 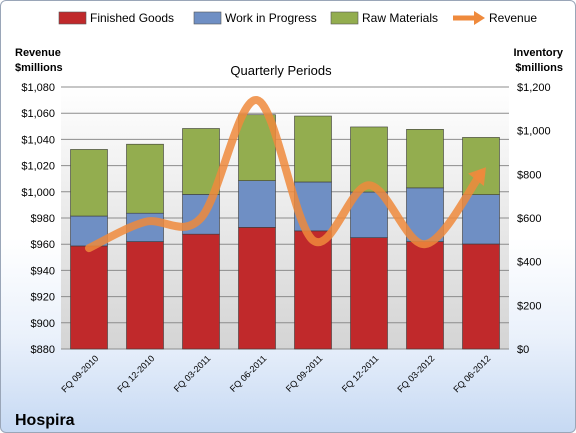 What do you see at coordinates (415, 373) in the screenshot?
I see `x-axis-tick-label: FQ 03-2012` at bounding box center [415, 373].